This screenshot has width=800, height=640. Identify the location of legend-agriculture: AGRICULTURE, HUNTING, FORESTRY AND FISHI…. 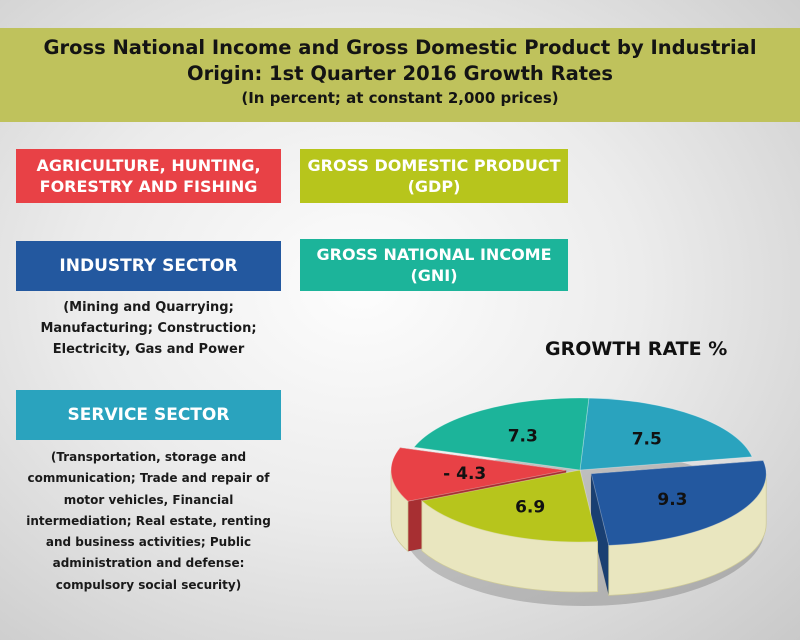
(148, 176).